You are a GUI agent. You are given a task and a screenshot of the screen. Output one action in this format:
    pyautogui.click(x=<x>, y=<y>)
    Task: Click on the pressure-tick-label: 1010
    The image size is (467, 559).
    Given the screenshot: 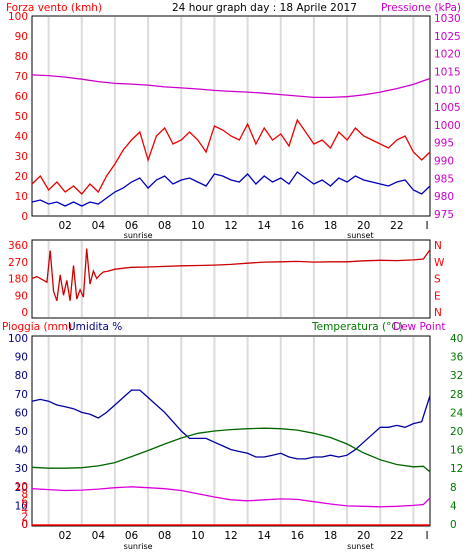 What is the action you would take?
    pyautogui.click(x=447, y=90)
    